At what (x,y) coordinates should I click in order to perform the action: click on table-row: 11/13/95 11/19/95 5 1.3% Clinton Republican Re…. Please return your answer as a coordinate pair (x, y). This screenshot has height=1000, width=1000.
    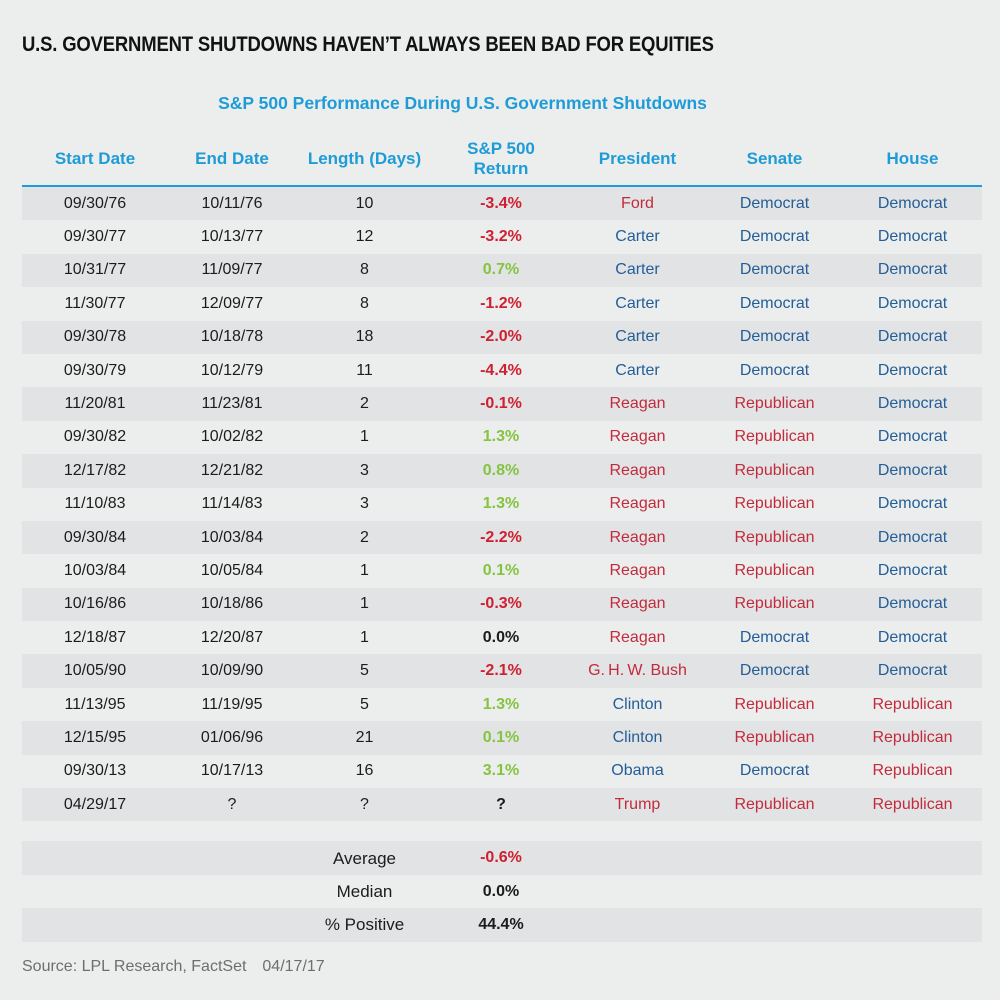
    Looking at the image, I should click on (502, 704).